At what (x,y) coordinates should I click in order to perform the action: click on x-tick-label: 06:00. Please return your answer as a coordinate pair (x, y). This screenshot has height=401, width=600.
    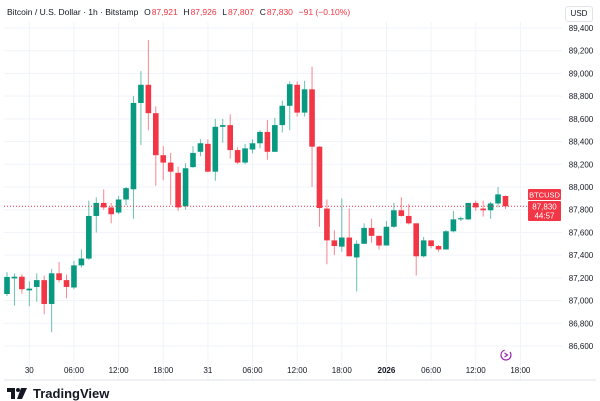
    Looking at the image, I should click on (431, 370).